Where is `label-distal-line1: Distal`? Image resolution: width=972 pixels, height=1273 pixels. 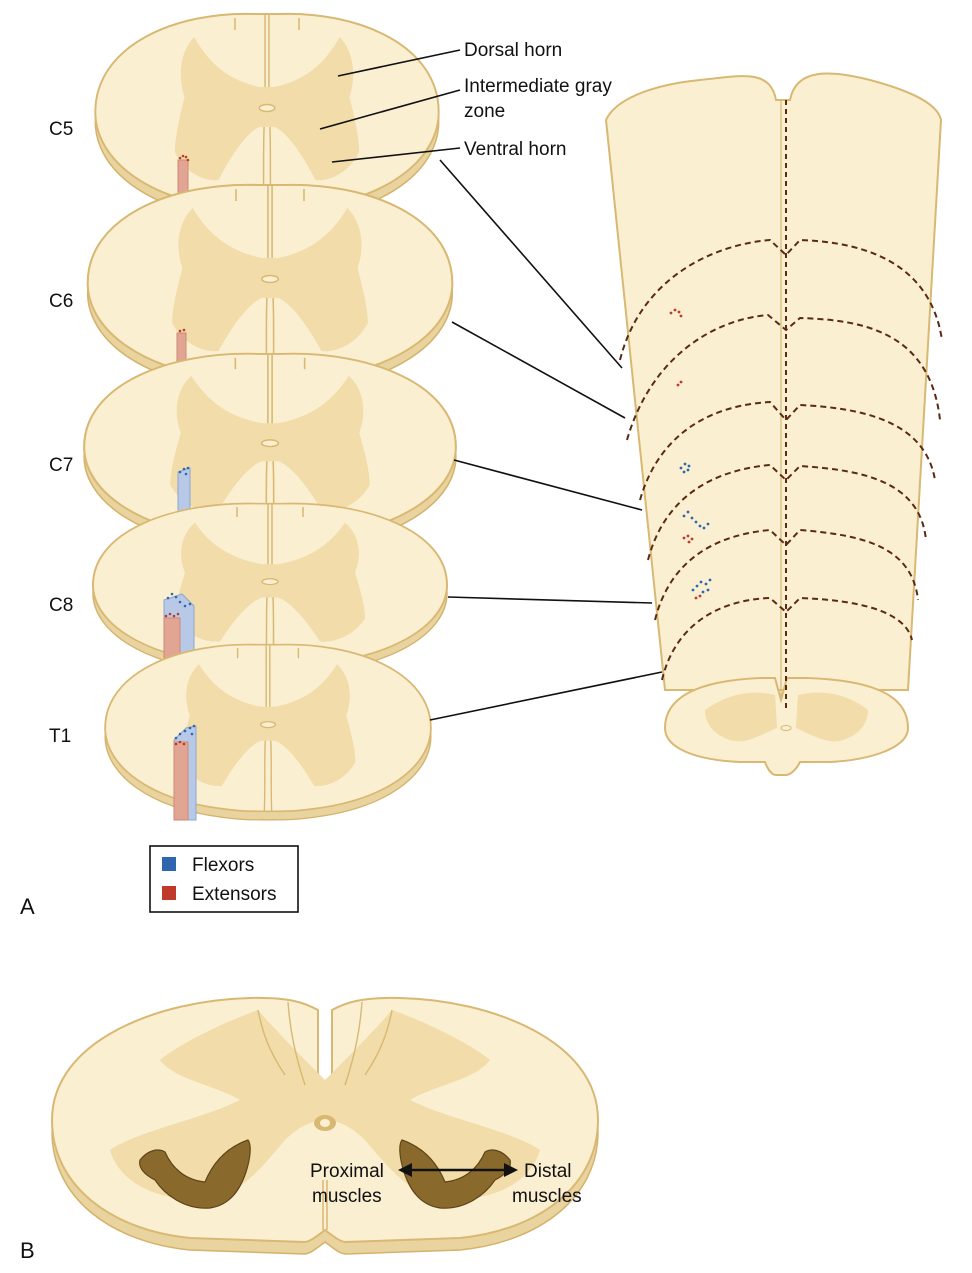
label-distal-line1: Distal is located at coordinates (548, 1171).